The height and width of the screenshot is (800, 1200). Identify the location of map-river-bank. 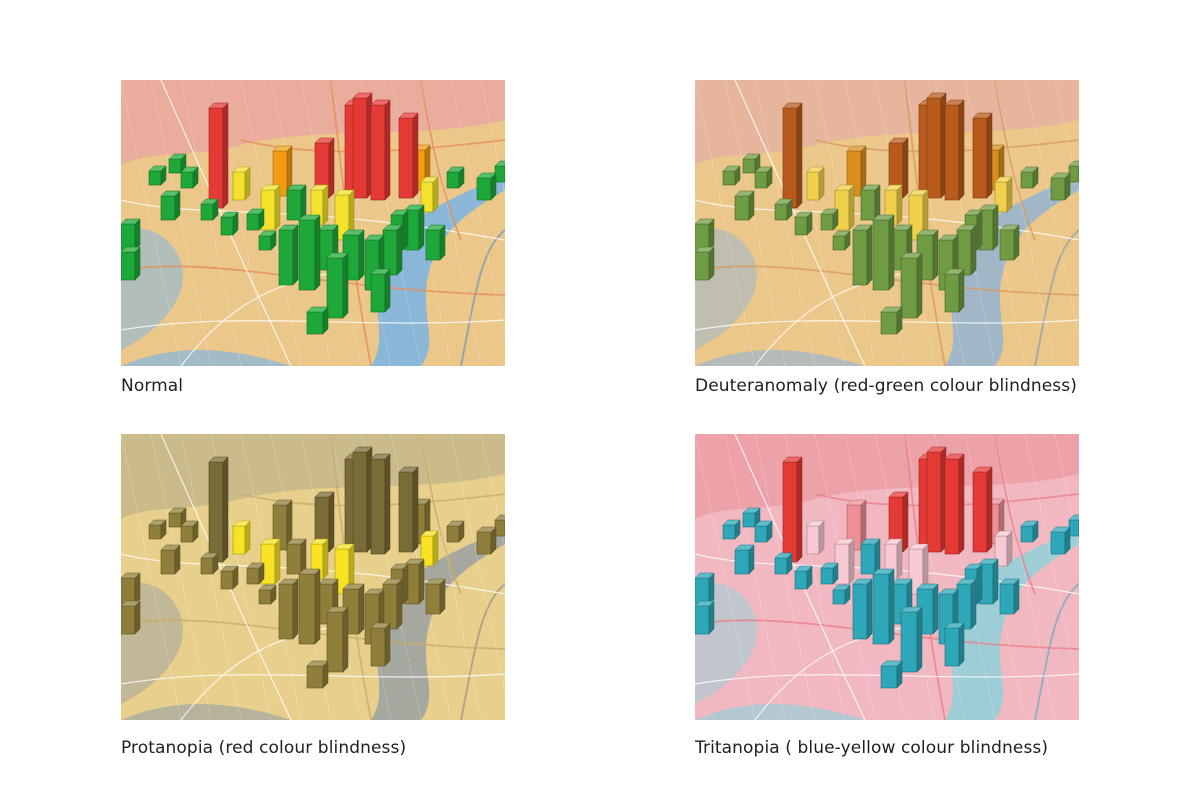
(1056, 297).